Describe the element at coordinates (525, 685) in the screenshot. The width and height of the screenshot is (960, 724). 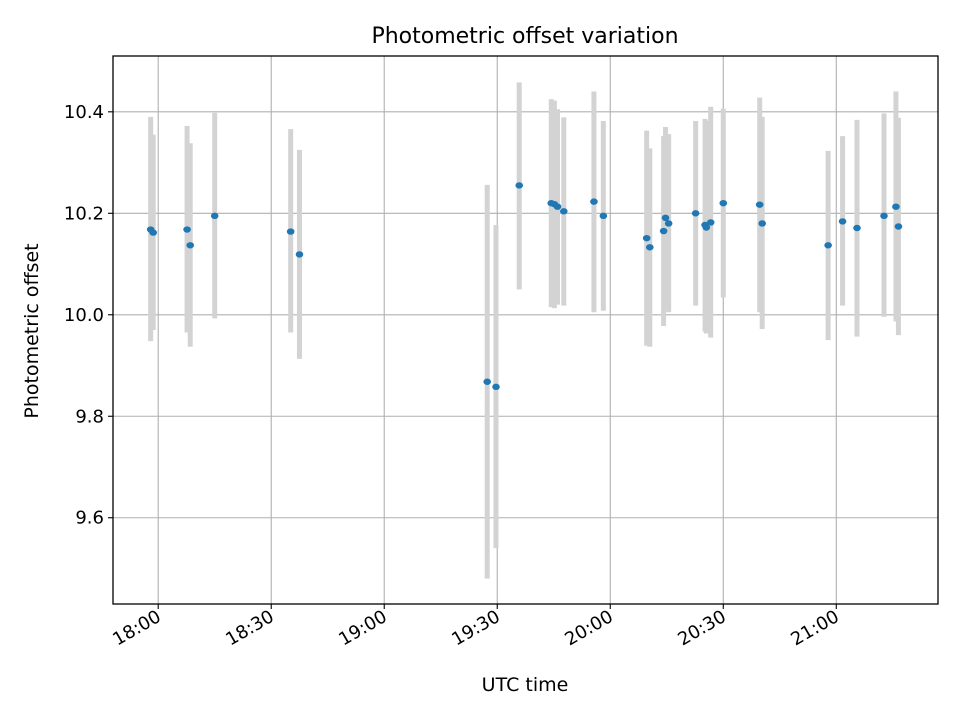
I see `x-axis-label: UTC time` at that location.